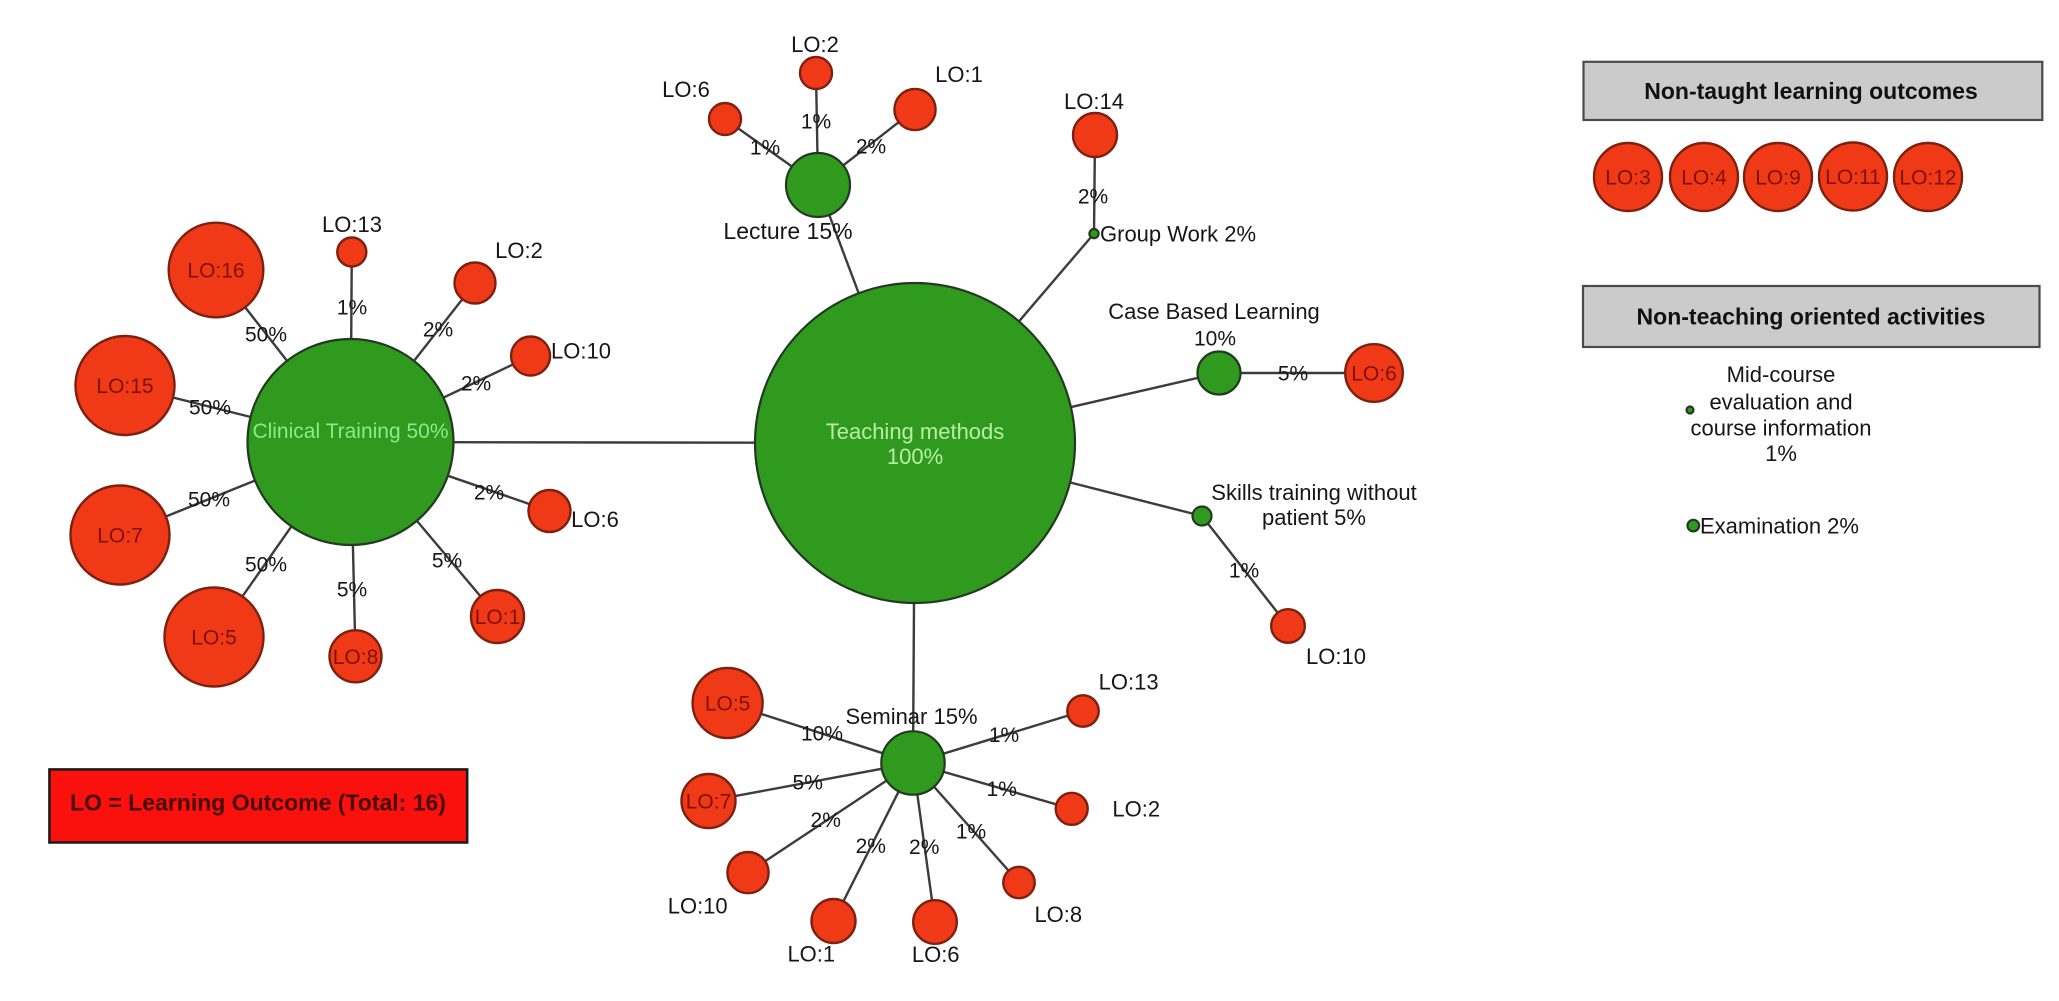 This screenshot has width=2059, height=1001. I want to click on svg-text: LO:11, so click(1853, 177).